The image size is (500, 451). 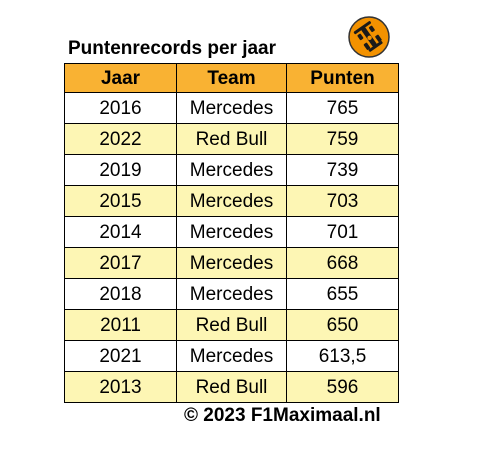 I want to click on table-row: 2011 Red Bull 650, so click(x=231, y=325).